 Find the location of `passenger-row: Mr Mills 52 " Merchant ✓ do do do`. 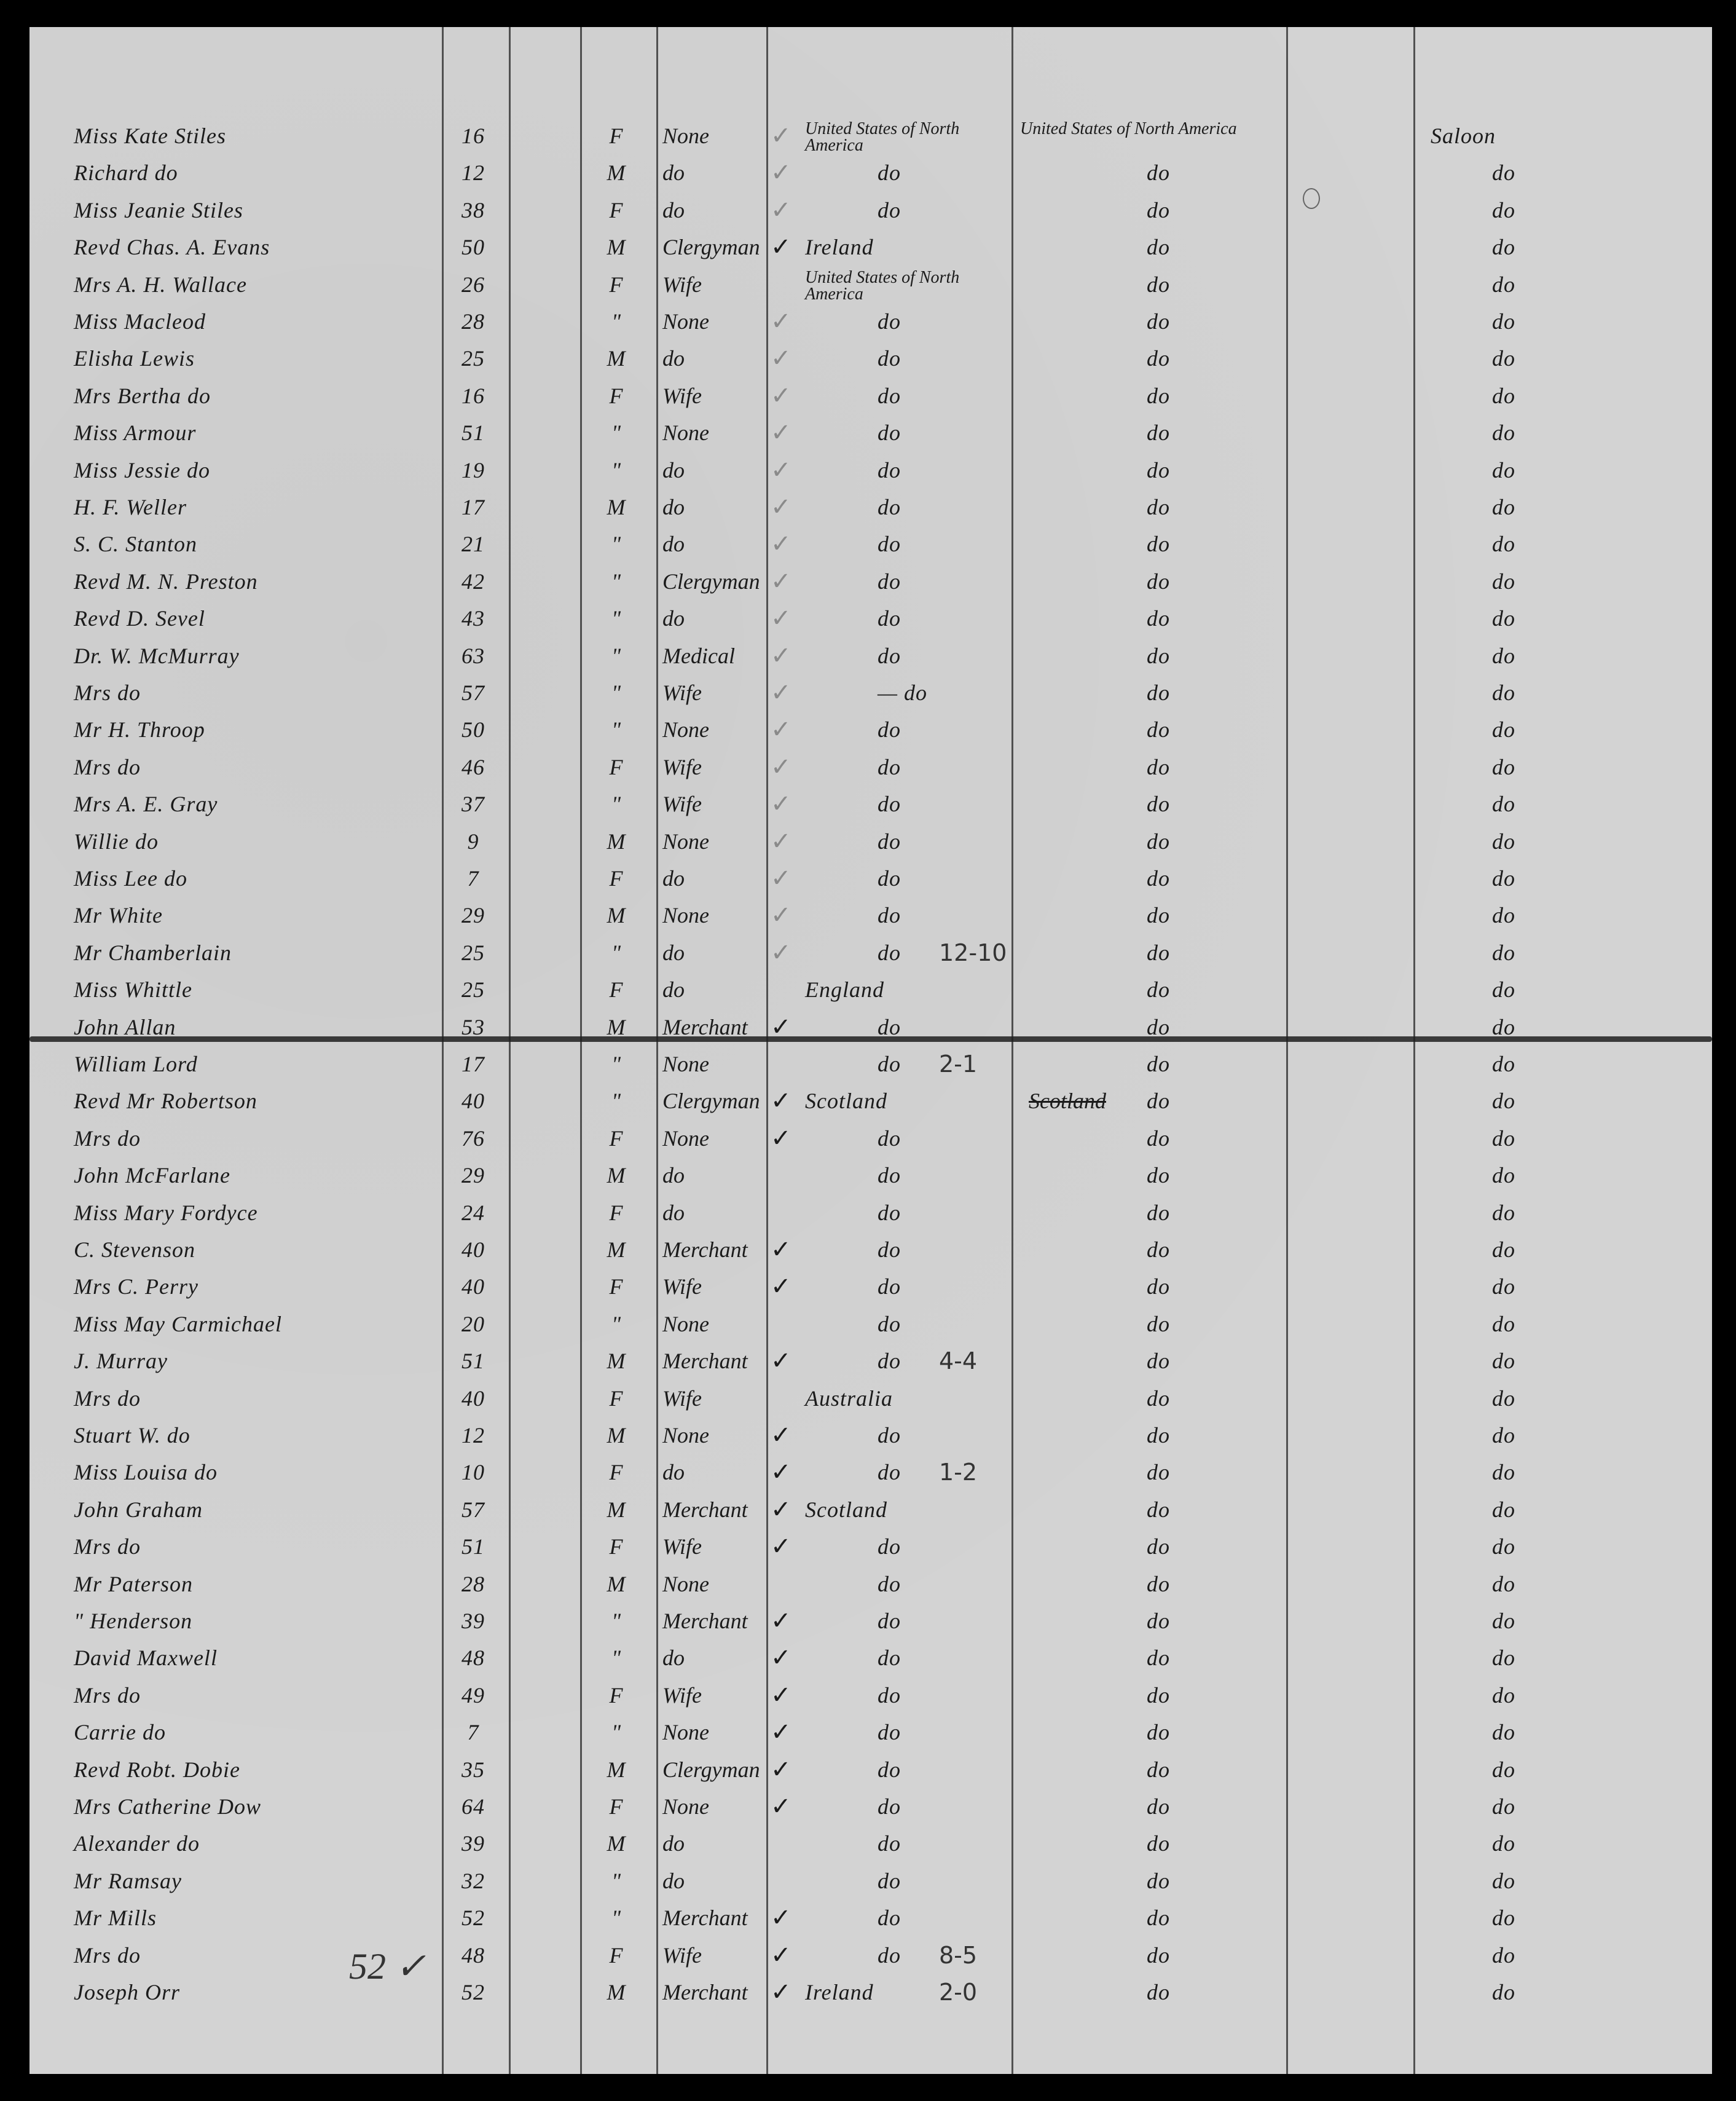

passenger-row: Mr Mills 52 " Merchant ✓ do do do is located at coordinates (870, 1919).